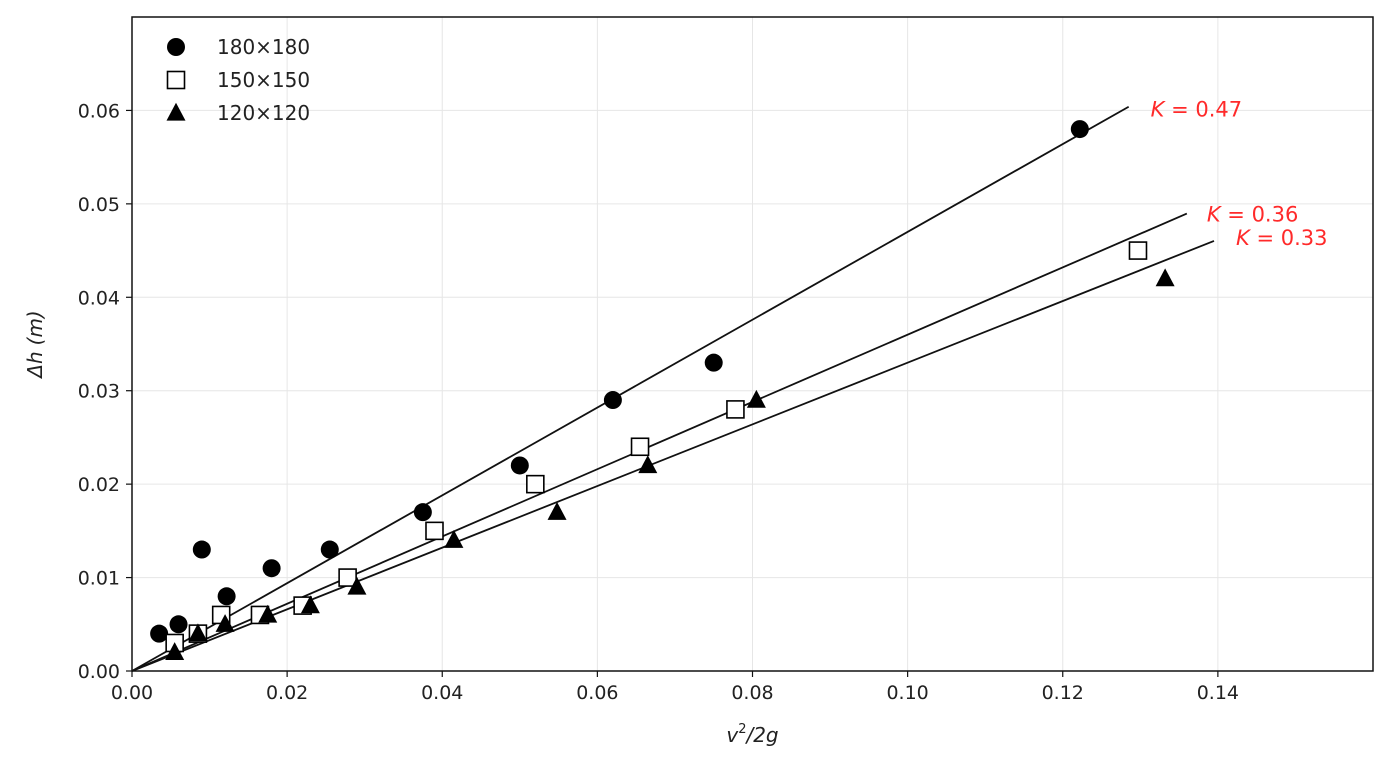  What do you see at coordinates (99, 205) in the screenshot?
I see `y-tick-label: 0.05` at bounding box center [99, 205].